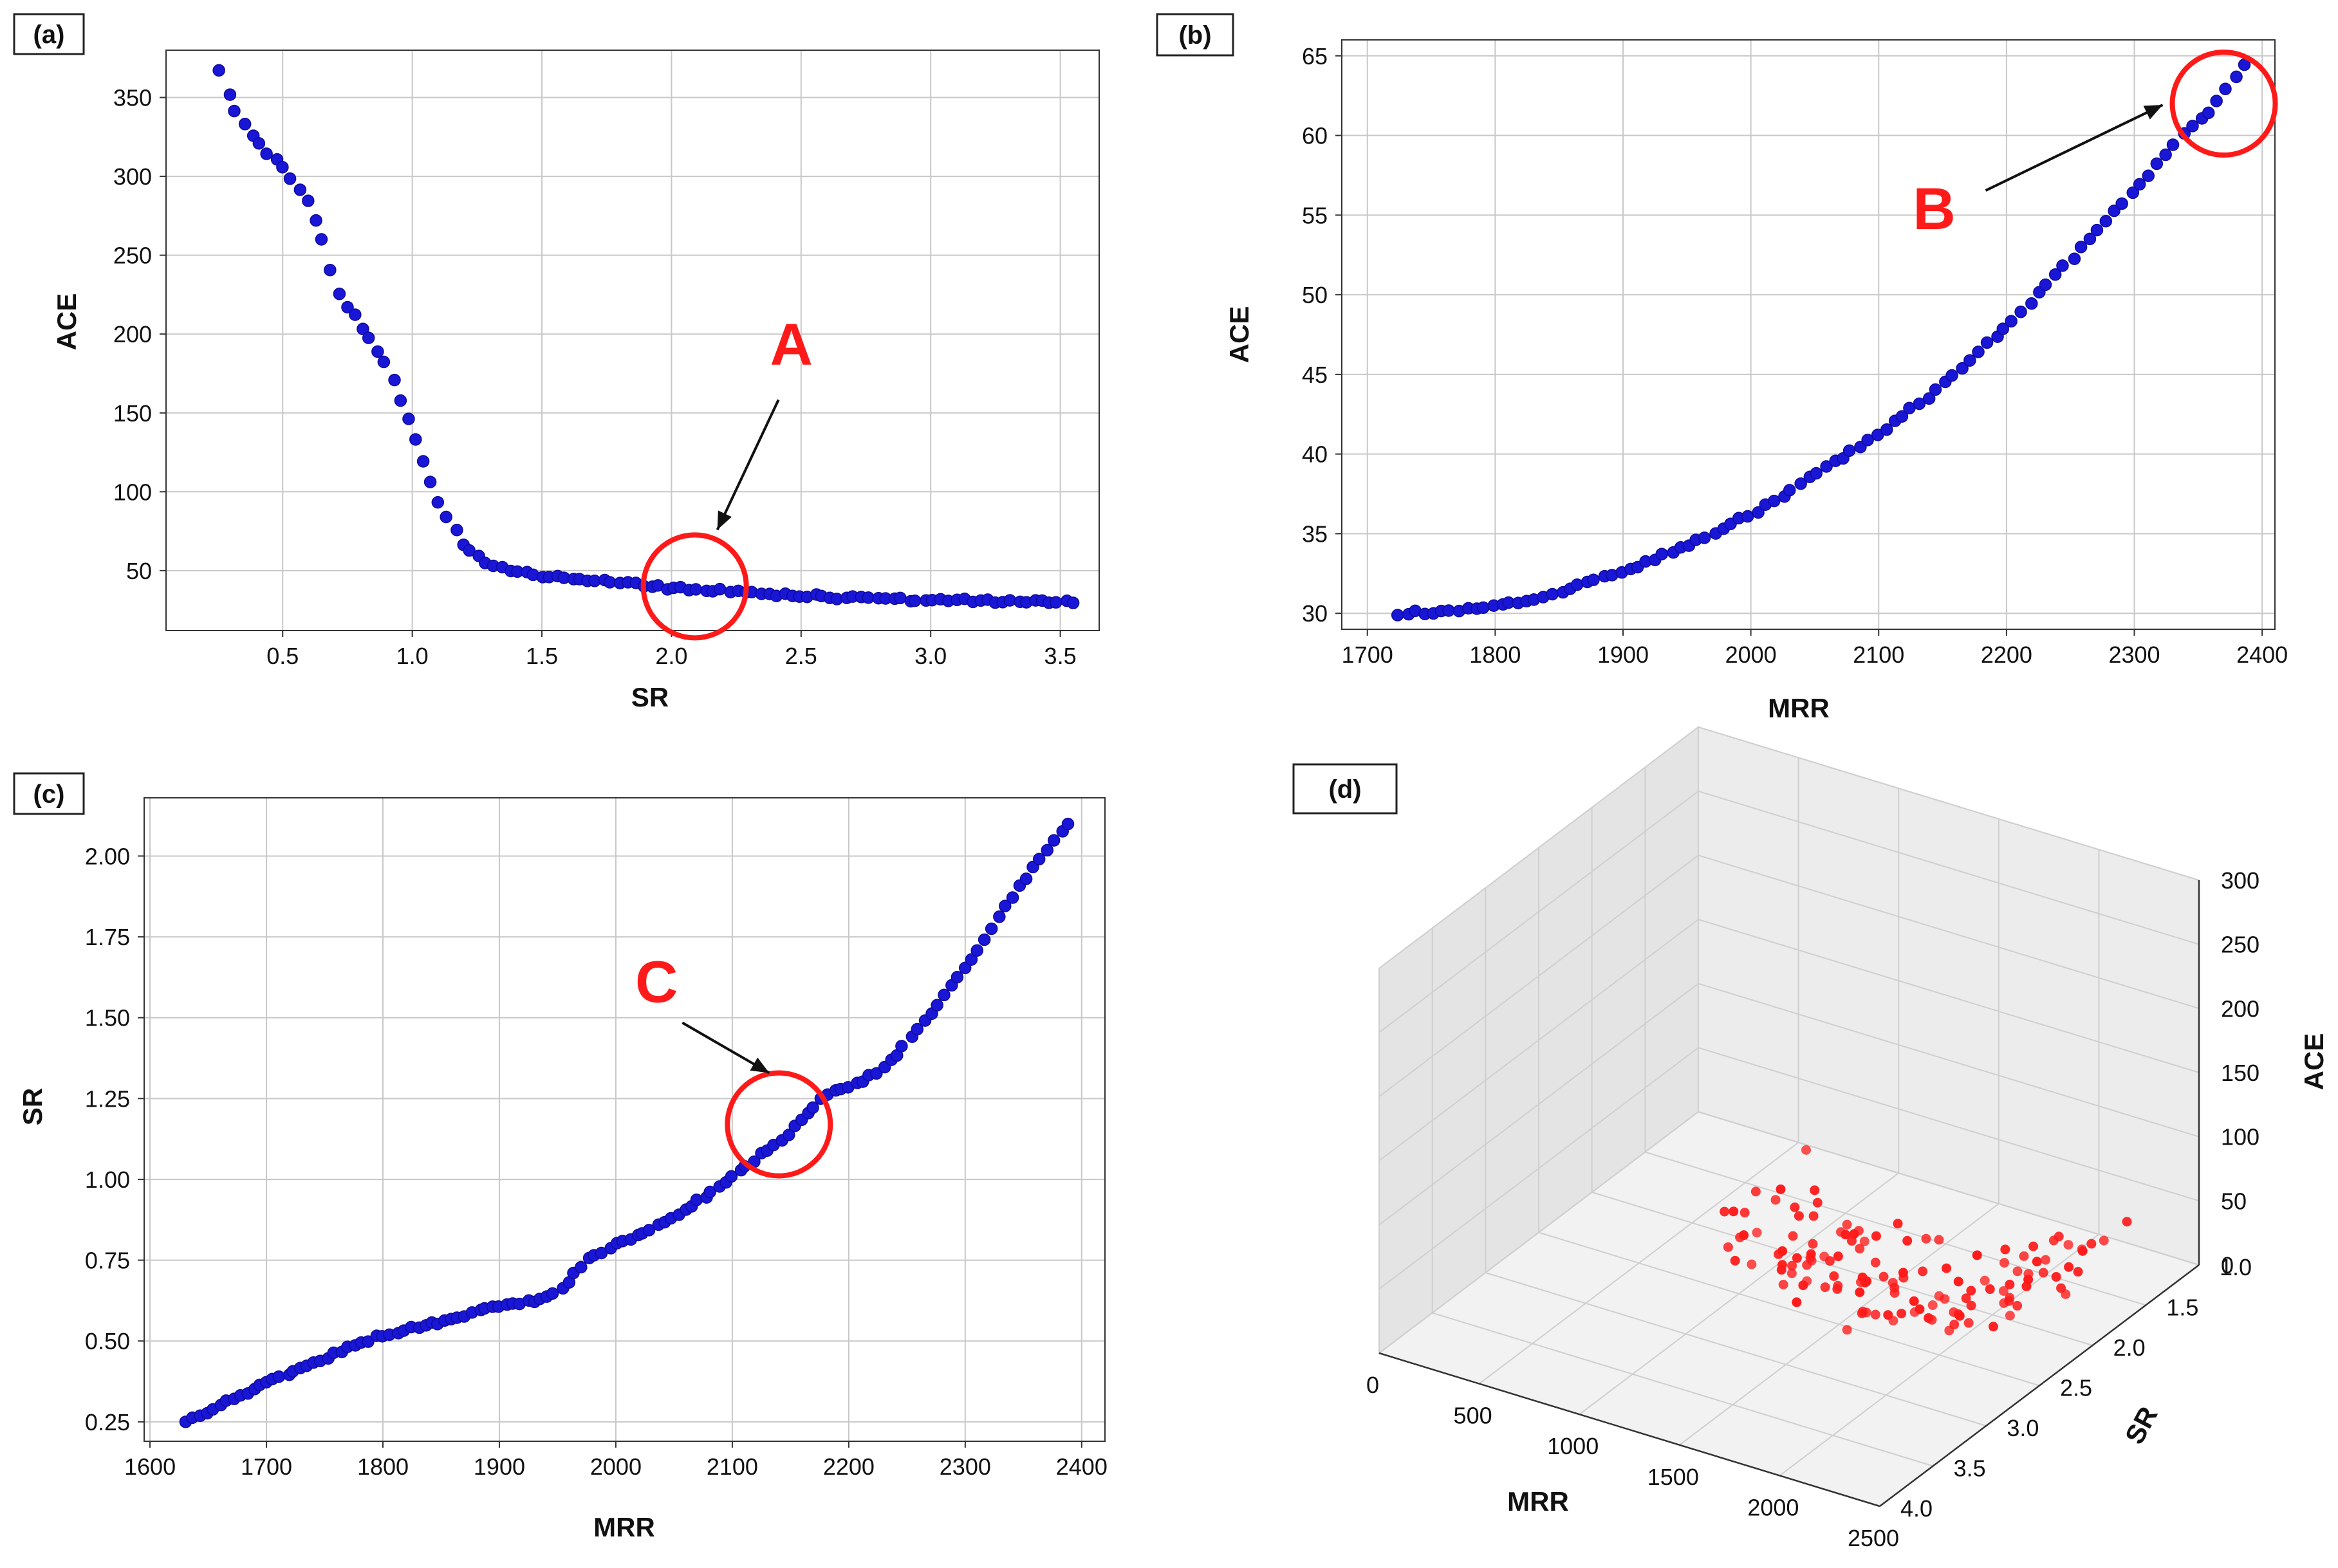 The height and width of the screenshot is (1568, 2338). Describe the element at coordinates (733, 1467) in the screenshot. I see `x-tick-label: 2100` at that location.